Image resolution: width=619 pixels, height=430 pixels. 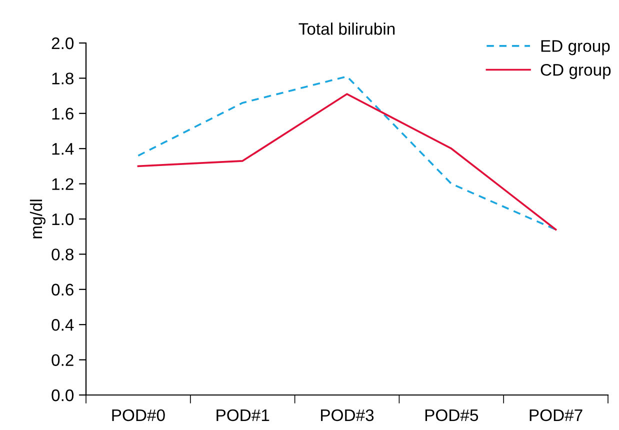 What do you see at coordinates (451, 415) in the screenshot?
I see `x-tick-label: POD#5` at bounding box center [451, 415].